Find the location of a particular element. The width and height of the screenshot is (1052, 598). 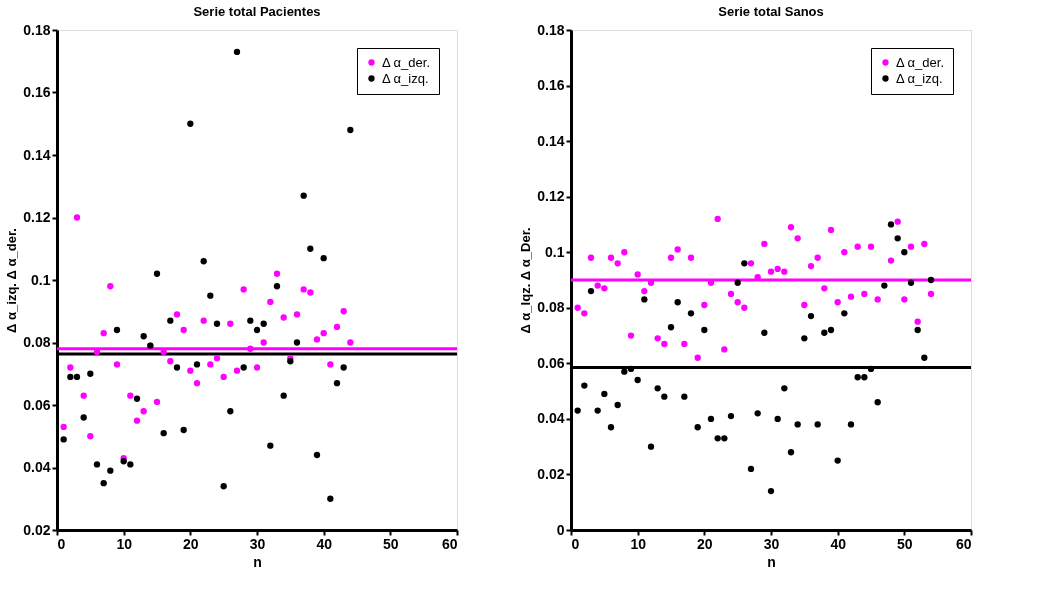

y-tick-label: 0.08 is located at coordinates (37, 342).